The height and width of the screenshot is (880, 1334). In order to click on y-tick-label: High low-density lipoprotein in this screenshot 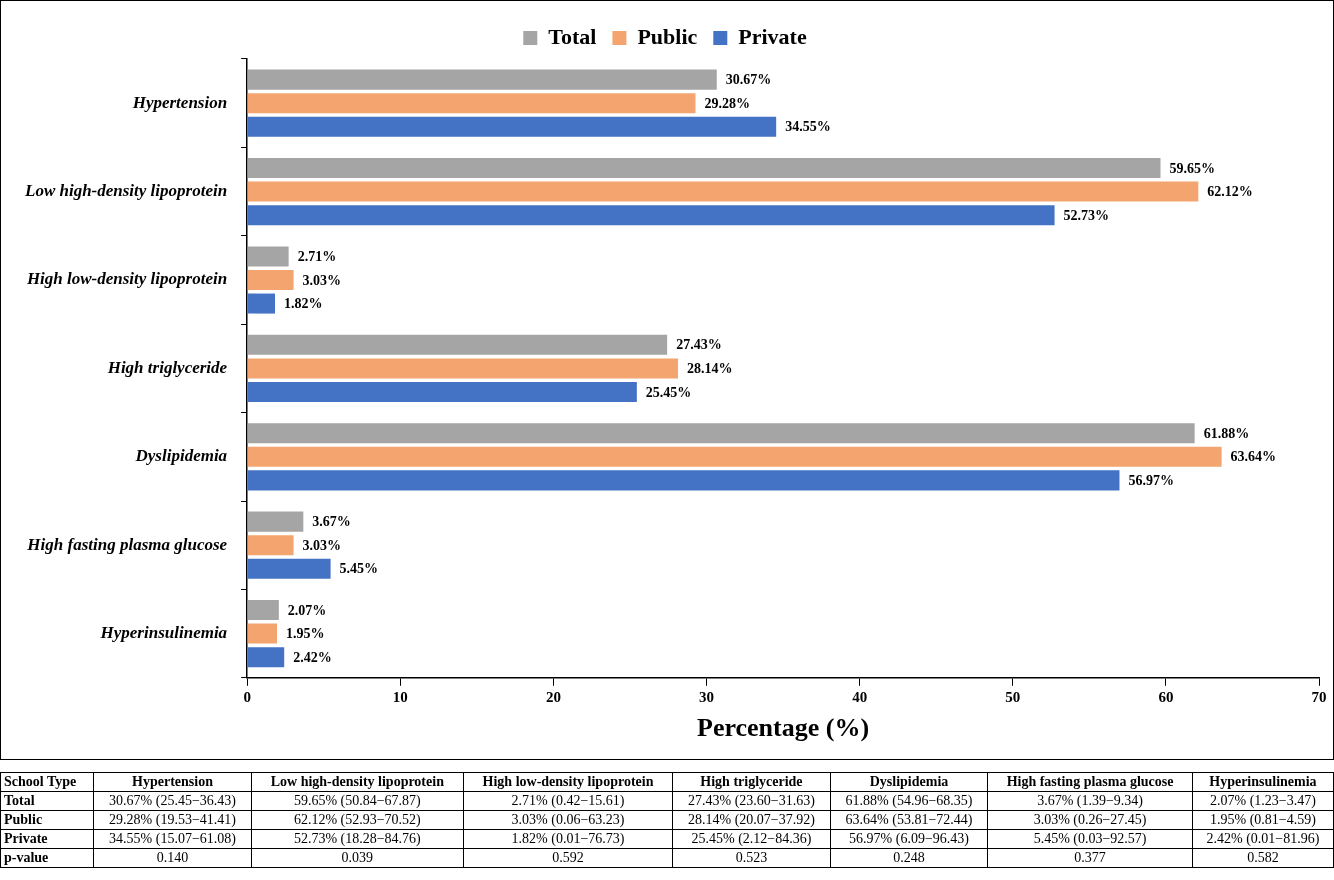, I will do `click(126, 279)`.